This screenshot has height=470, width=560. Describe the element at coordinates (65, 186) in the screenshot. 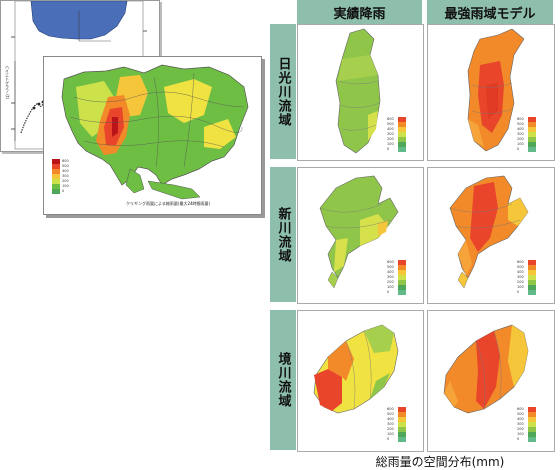

I see `inset-legend-label: 100` at that location.